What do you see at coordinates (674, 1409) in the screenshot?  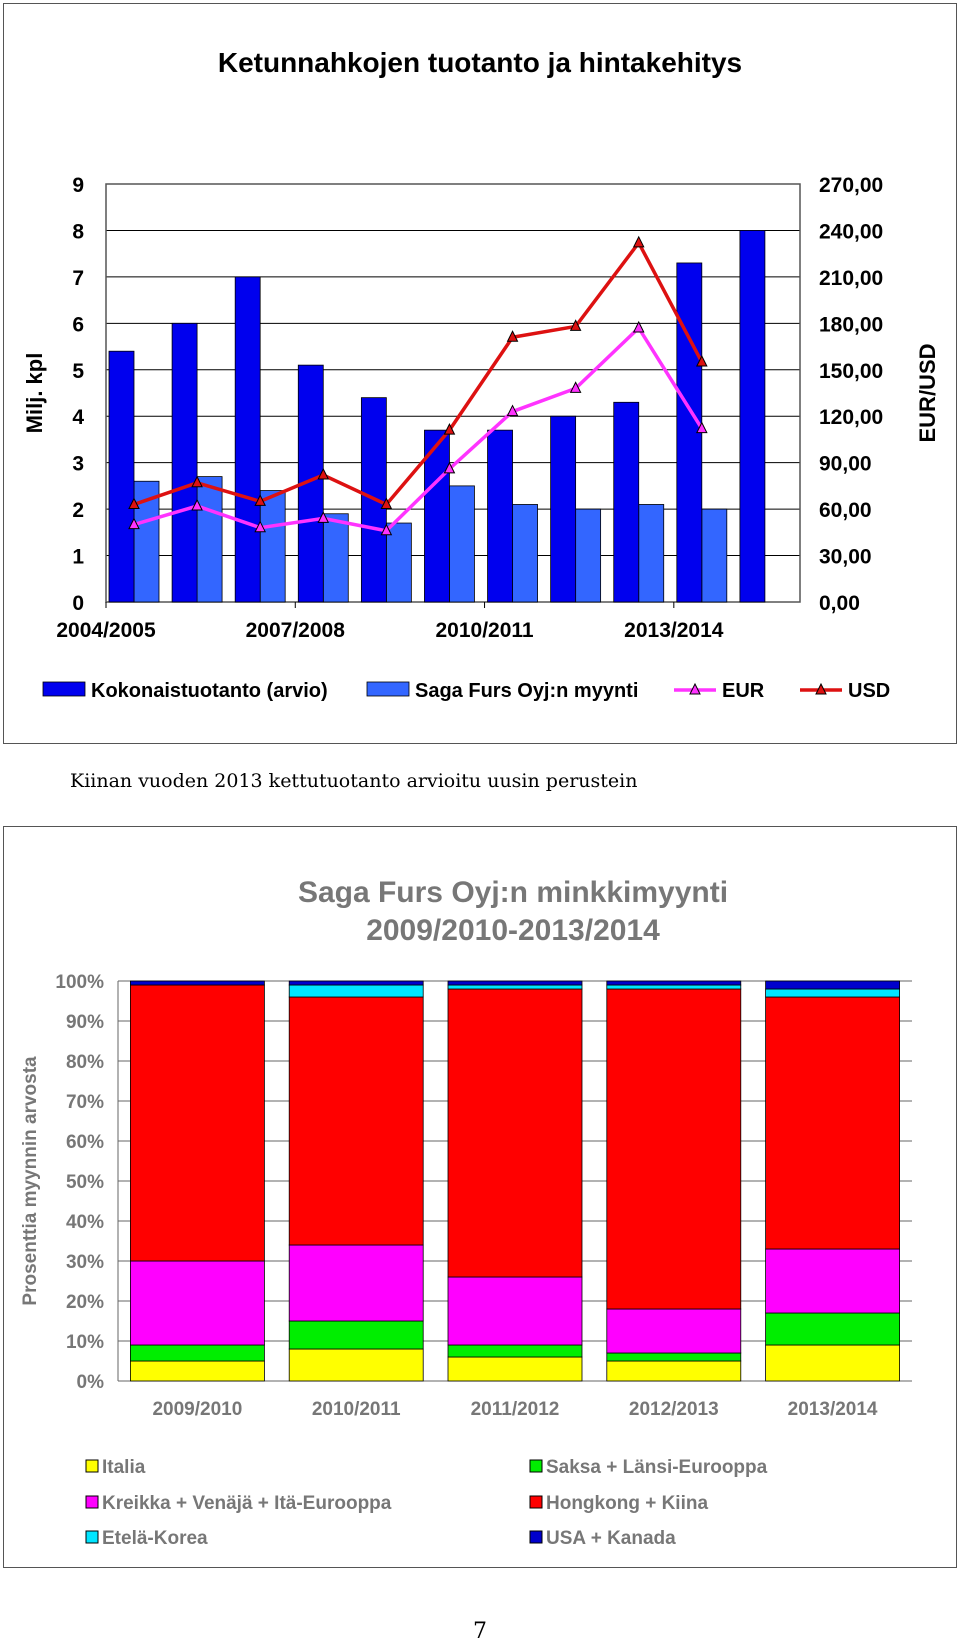 I see `x-axis-tick-label: 2012/2013` at bounding box center [674, 1409].